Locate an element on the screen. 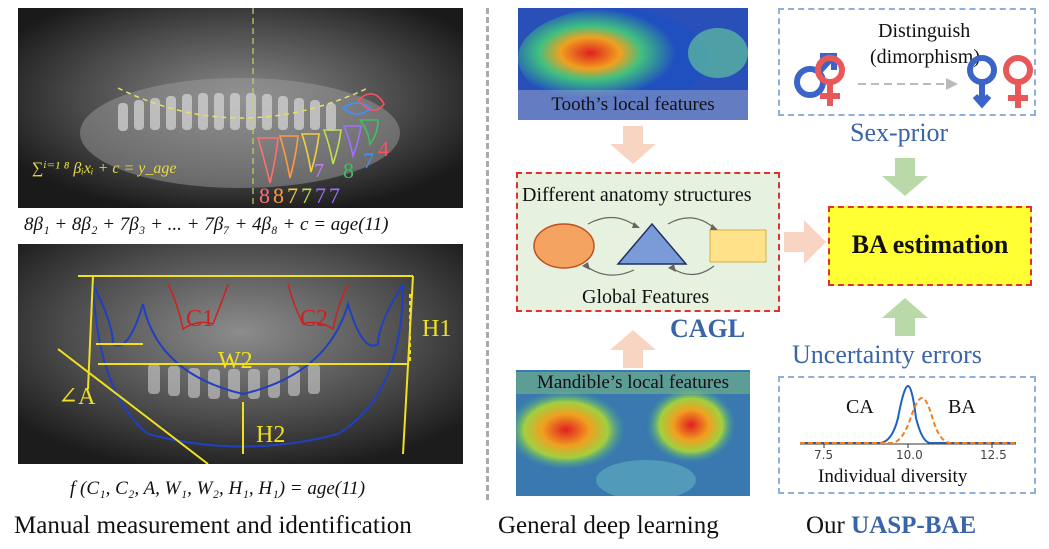 The width and height of the screenshot is (1049, 549). mandible-local-features-label: Mandible’s local features is located at coordinates (633, 383).